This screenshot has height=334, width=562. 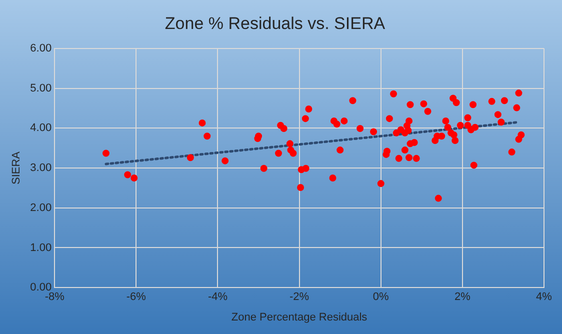 I want to click on y-tick-label: 1.00, so click(x=41, y=248).